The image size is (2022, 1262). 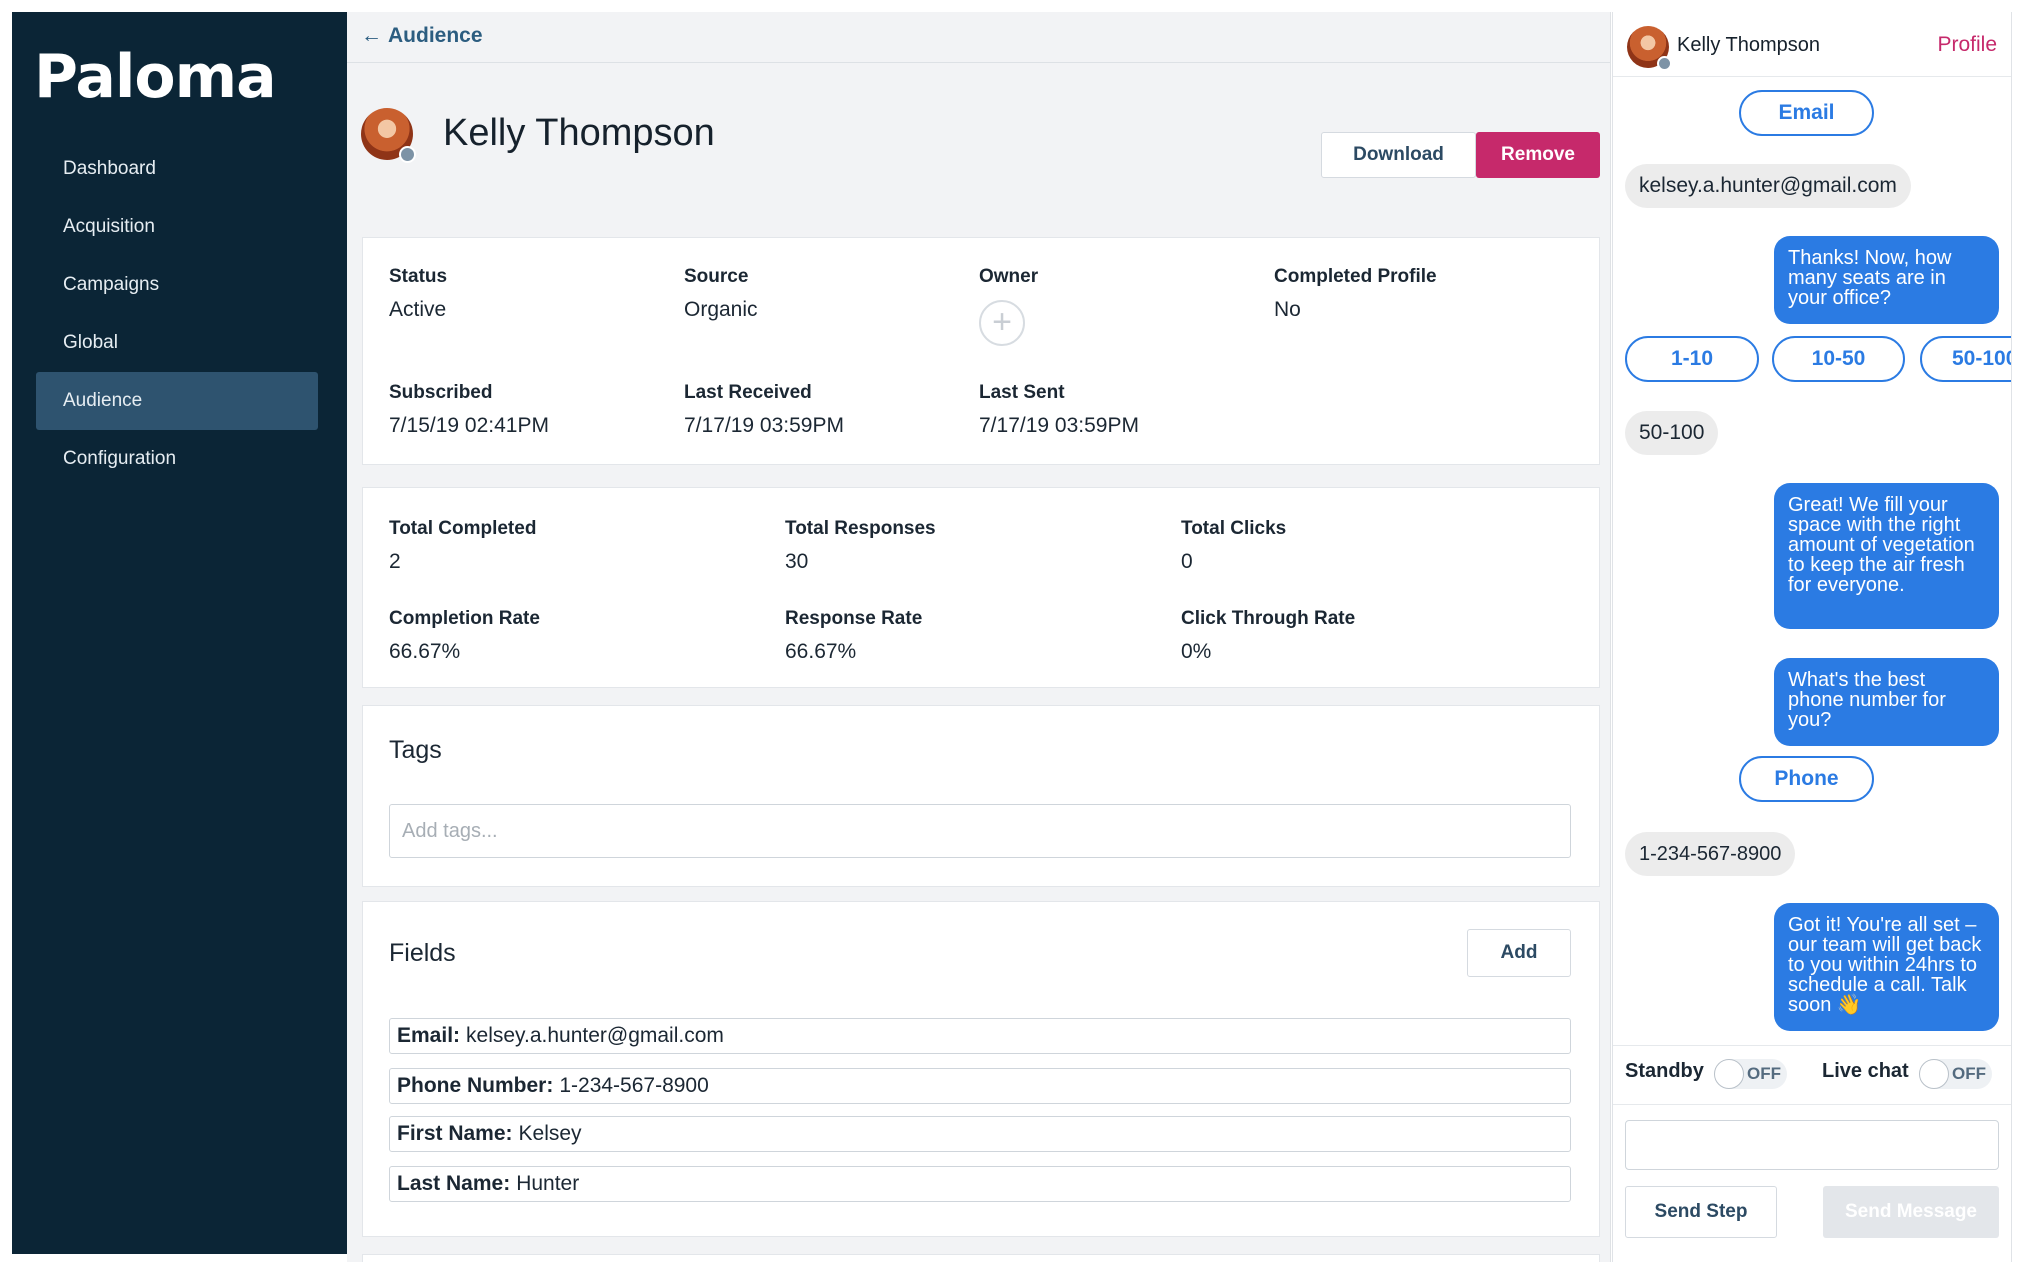 What do you see at coordinates (1806, 779) in the screenshot?
I see `phone-option-pill: Phone` at bounding box center [1806, 779].